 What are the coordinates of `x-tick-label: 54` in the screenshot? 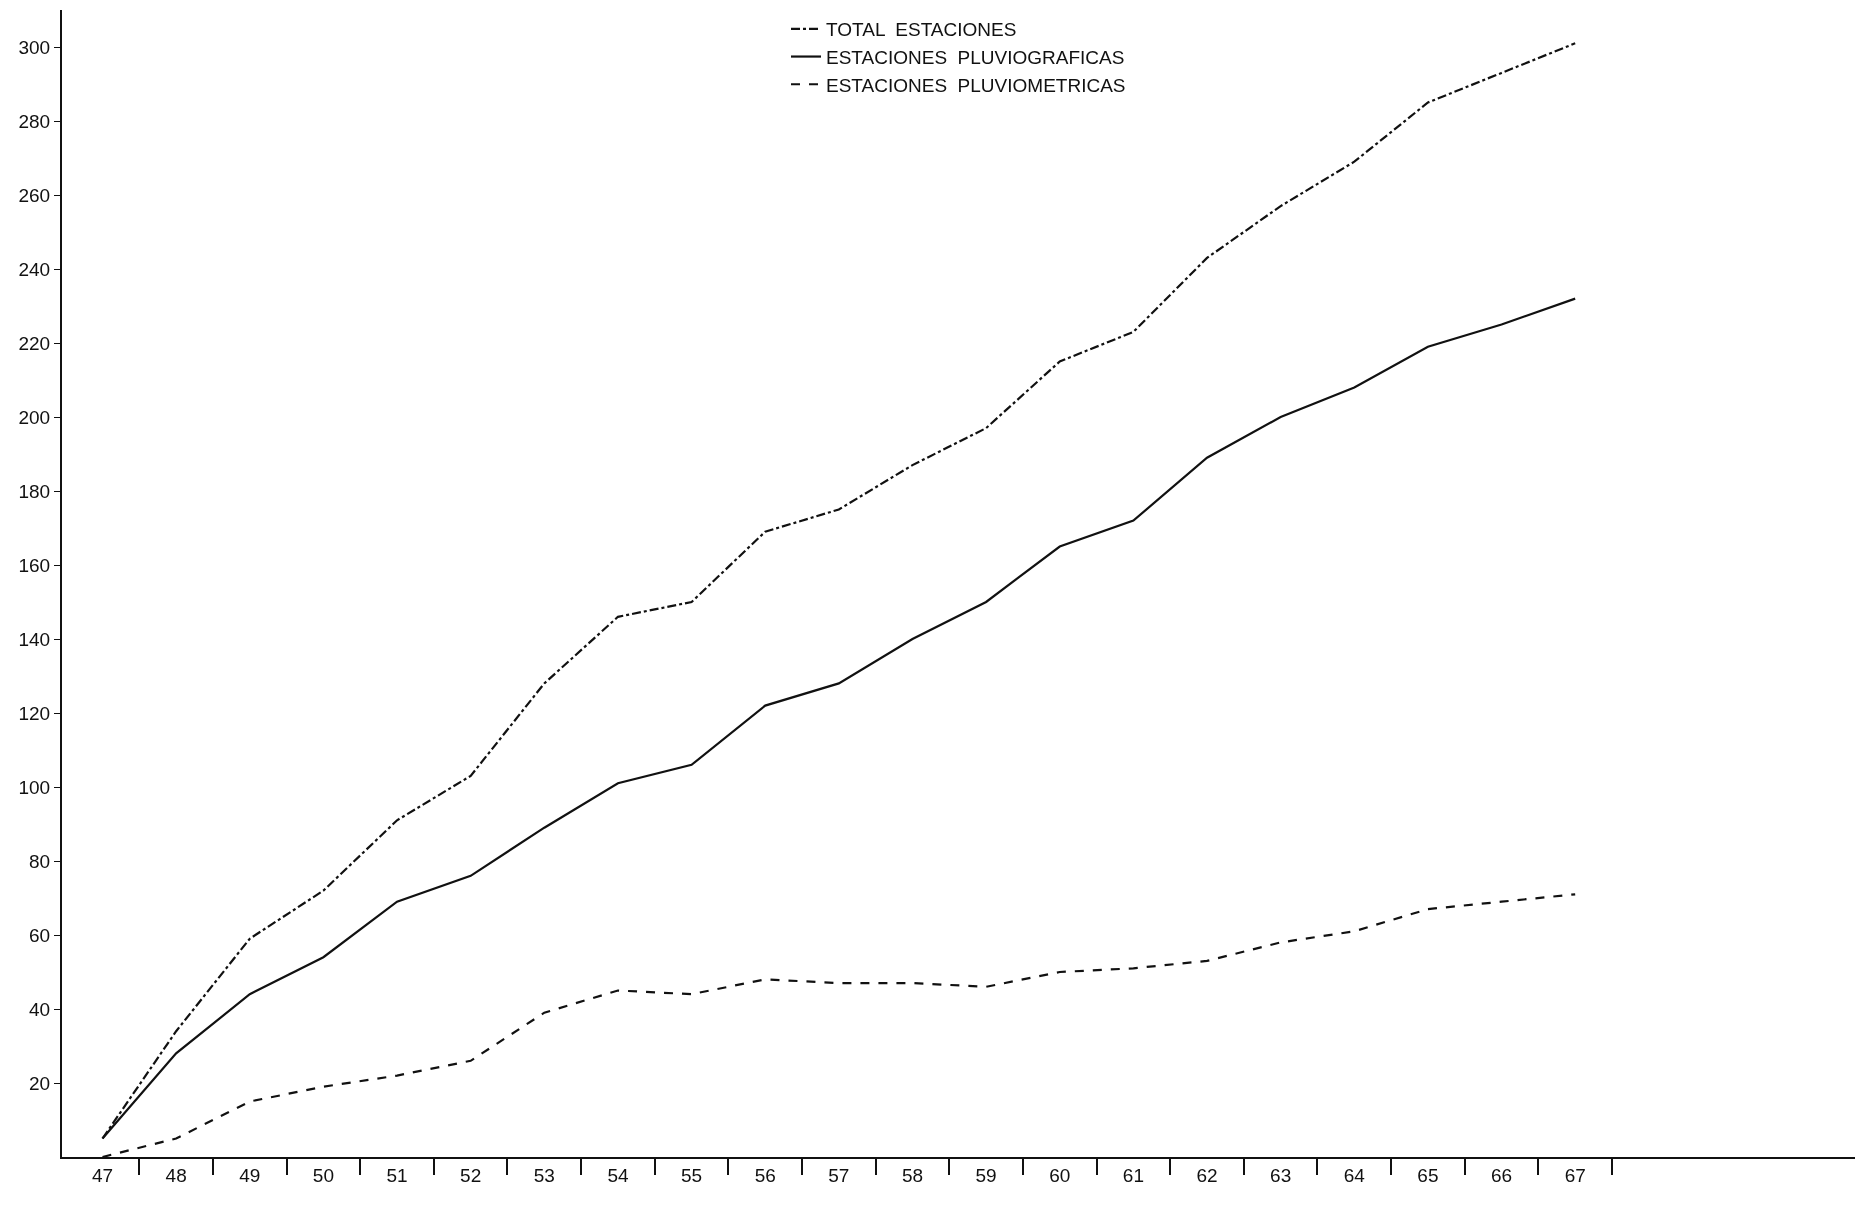 It's located at (618, 1175).